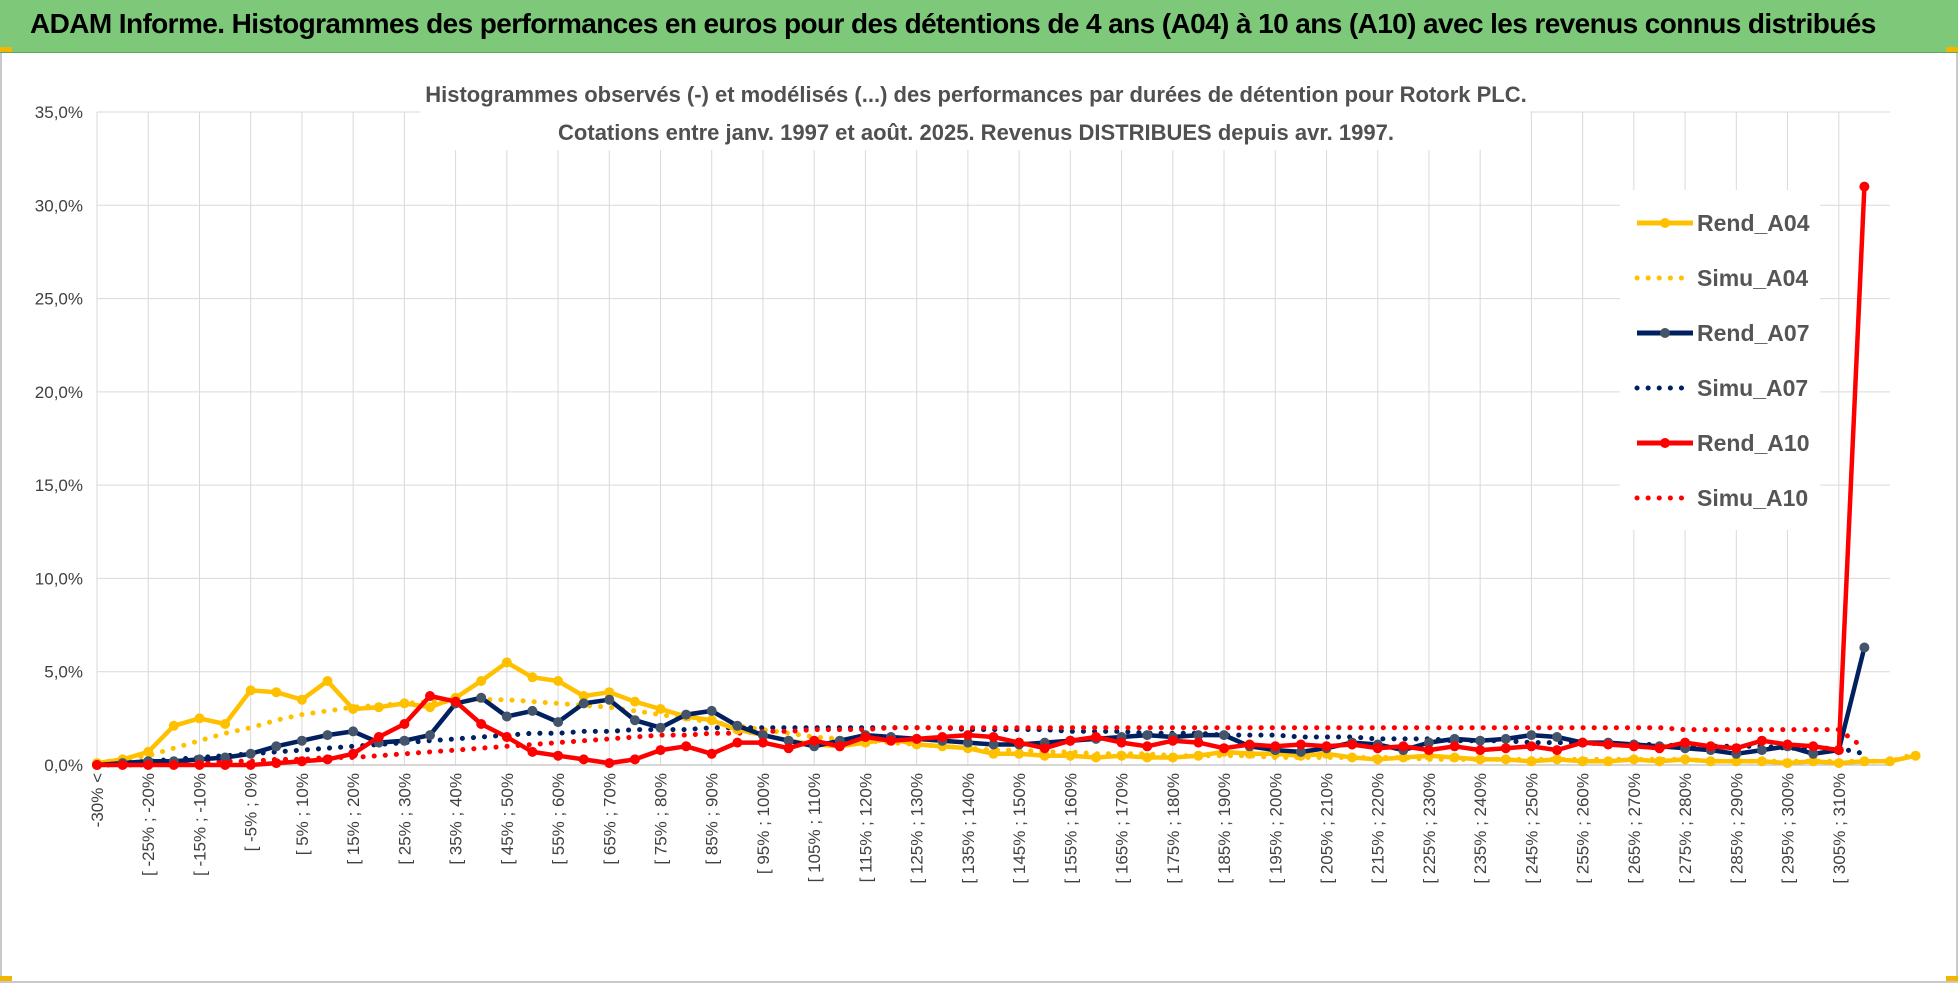 The height and width of the screenshot is (983, 1958). What do you see at coordinates (6, 978) in the screenshot?
I see `corner-marker` at bounding box center [6, 978].